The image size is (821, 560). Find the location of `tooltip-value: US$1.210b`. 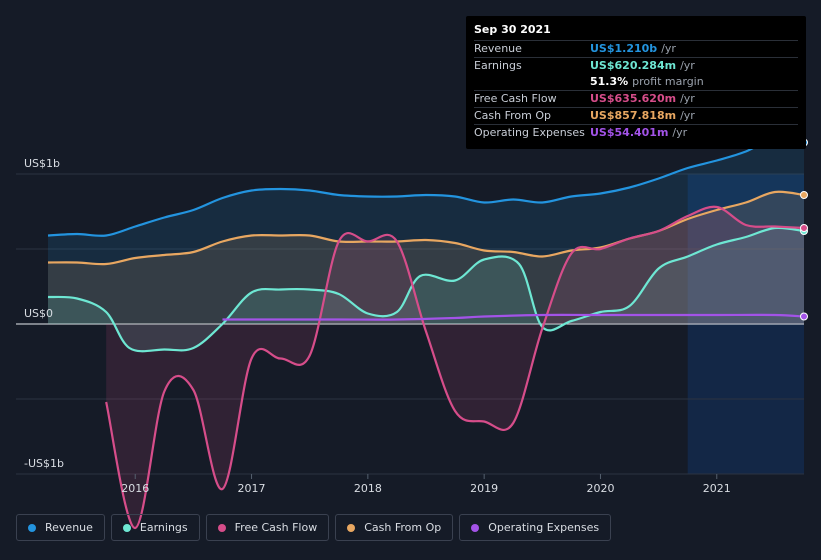

tooltip-value: US$1.210b is located at coordinates (624, 48).